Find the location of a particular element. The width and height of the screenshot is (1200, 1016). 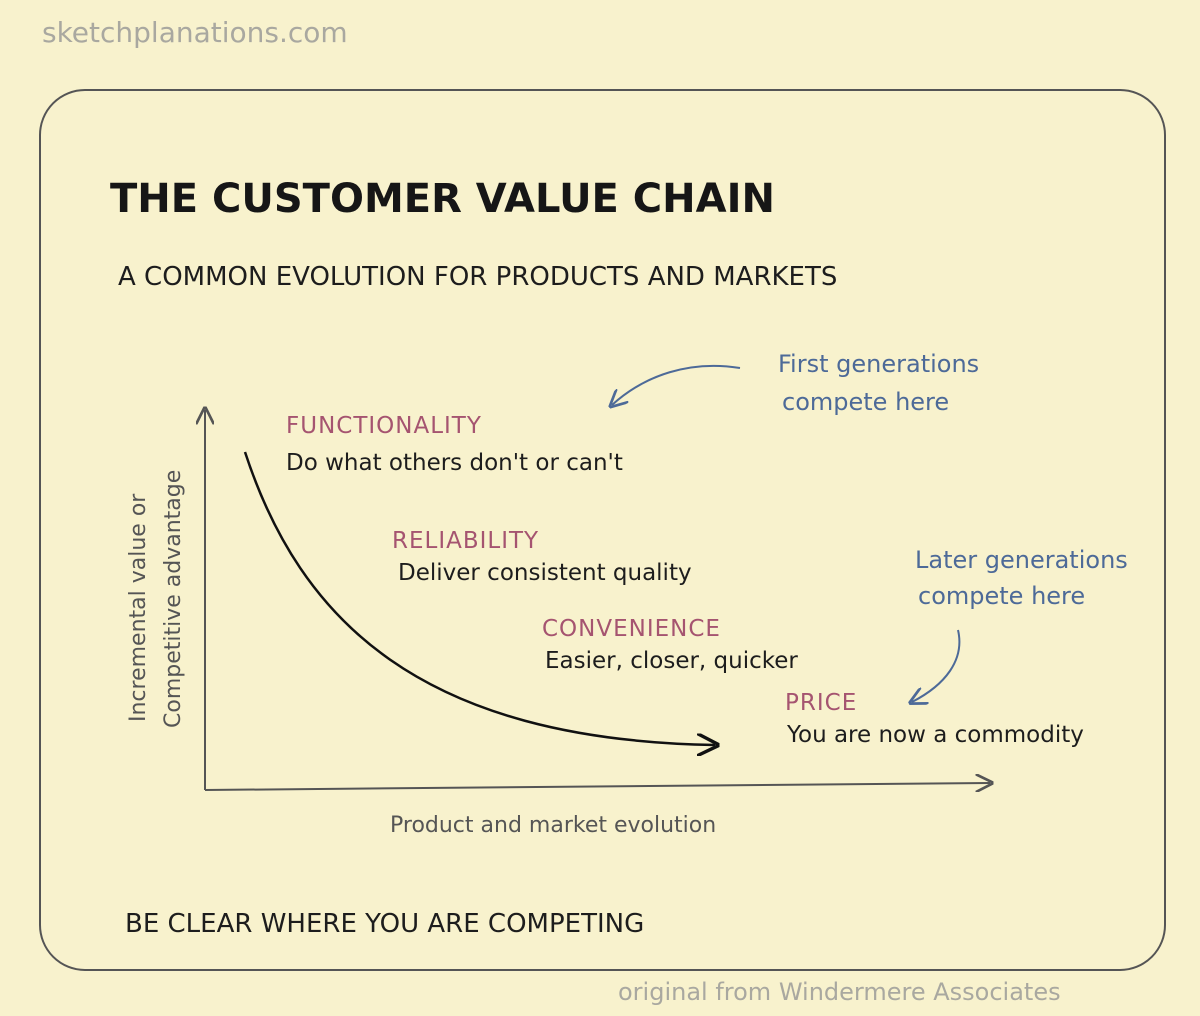

x-axis-label: Product and market evolution is located at coordinates (553, 825).